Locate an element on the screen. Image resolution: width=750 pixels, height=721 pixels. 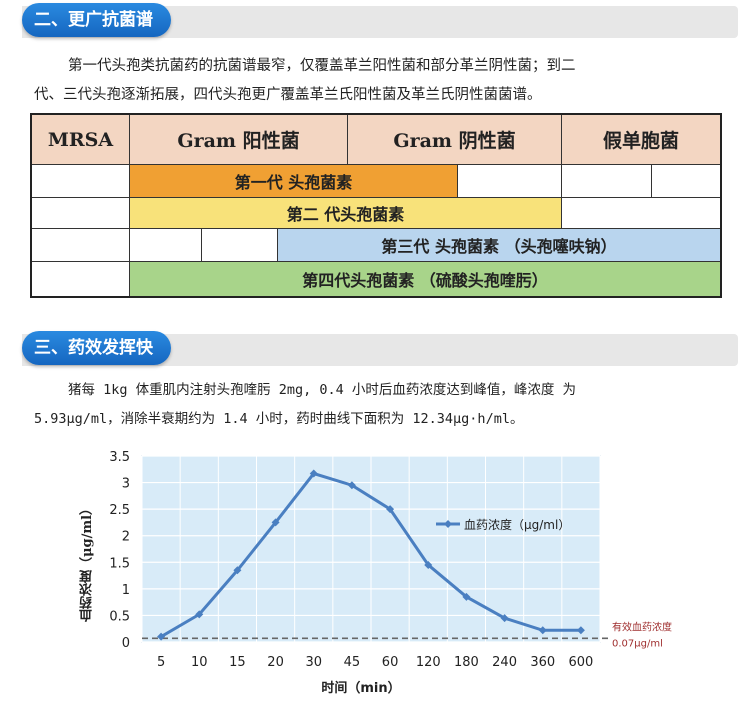
y-tick-label: 3.5 is located at coordinates (119, 457).